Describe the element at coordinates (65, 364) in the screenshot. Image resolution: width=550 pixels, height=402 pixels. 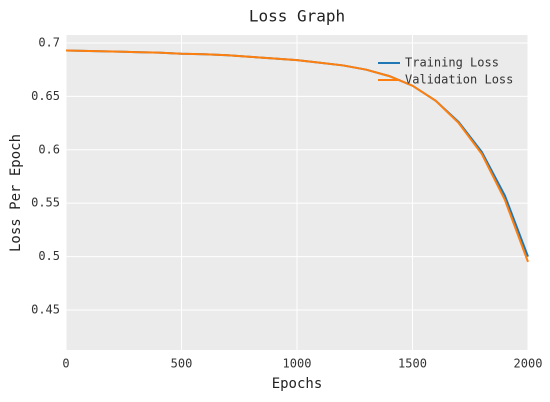
I see `x-tick-label: 0` at that location.